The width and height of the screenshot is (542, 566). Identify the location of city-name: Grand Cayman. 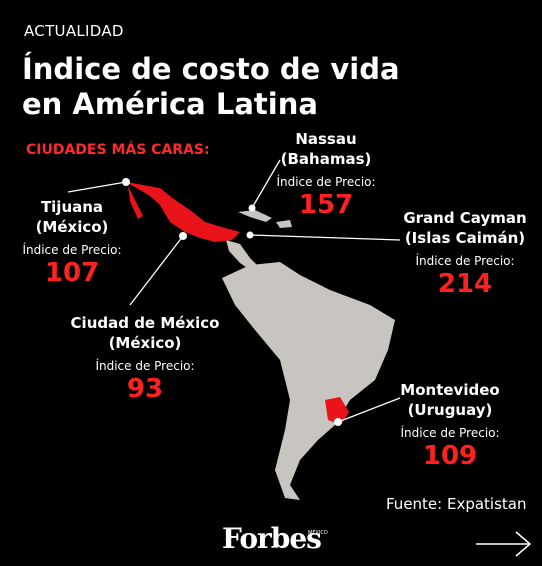
(465, 218).